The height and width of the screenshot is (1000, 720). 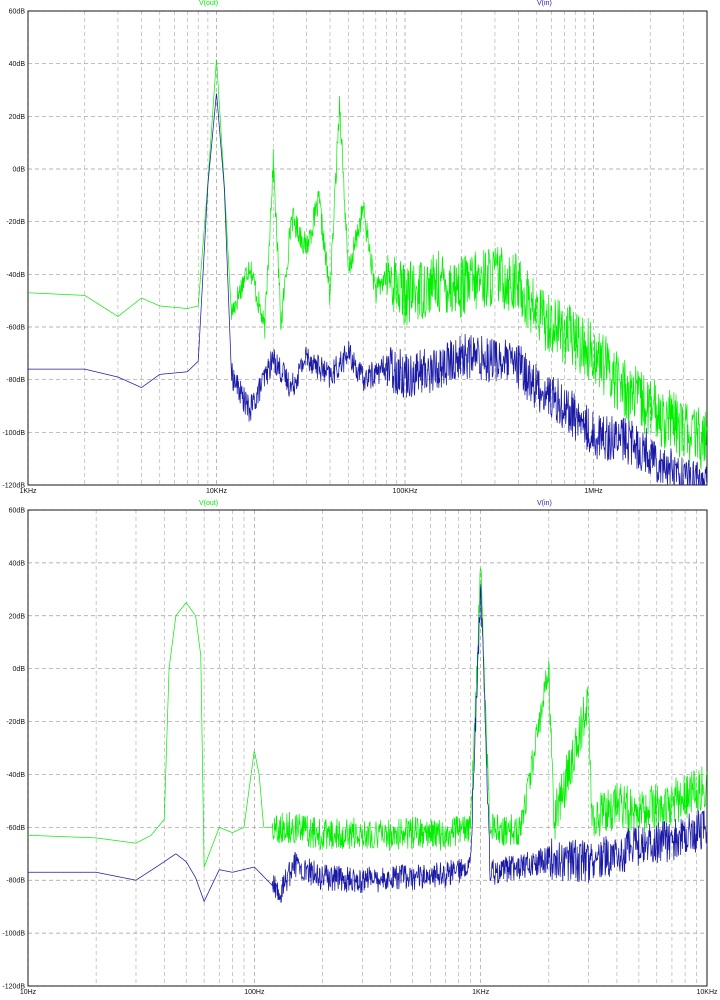 What do you see at coordinates (15, 775) in the screenshot?
I see `y-tick-label-1-5: -40dB` at bounding box center [15, 775].